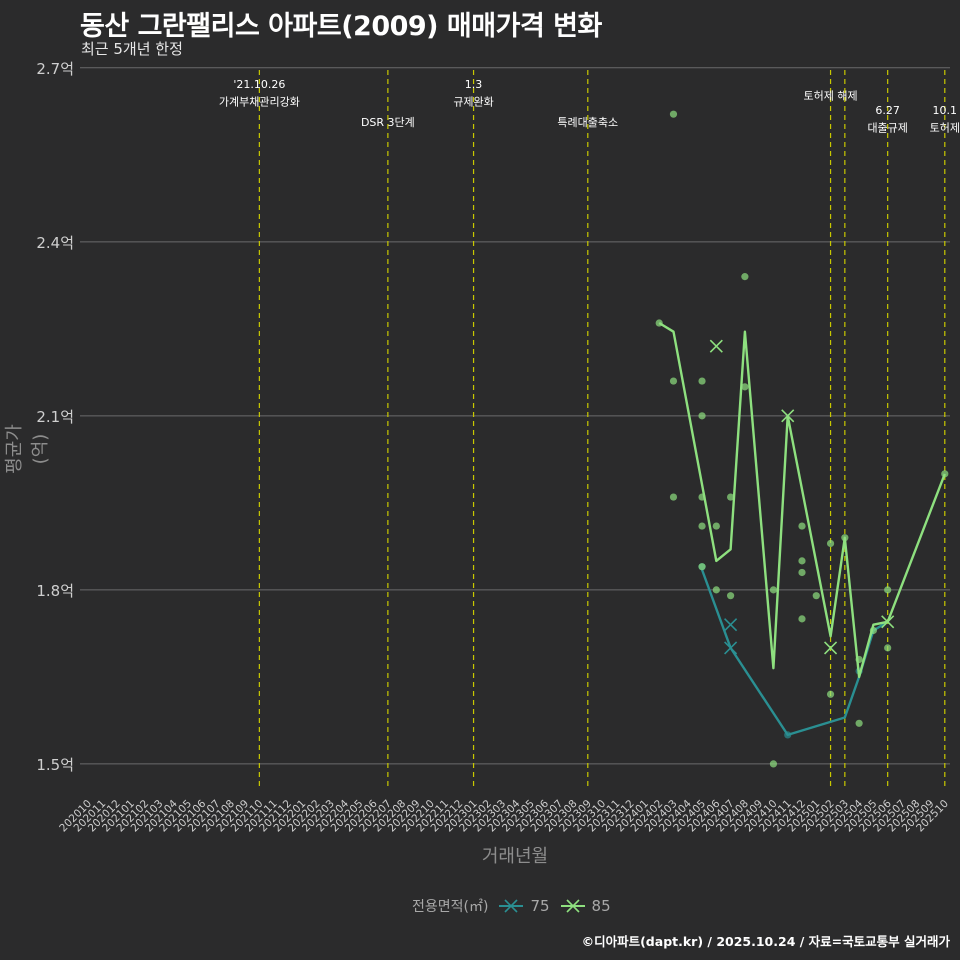 The image size is (960, 960). I want to click on event-label: 토허제 해제, so click(831, 96).